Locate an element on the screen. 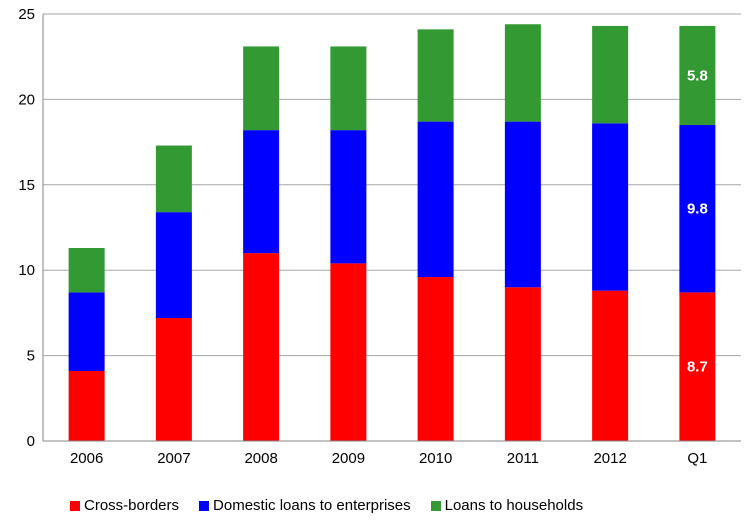 The image size is (751, 523). y-tick-label: 0 is located at coordinates (31, 441).